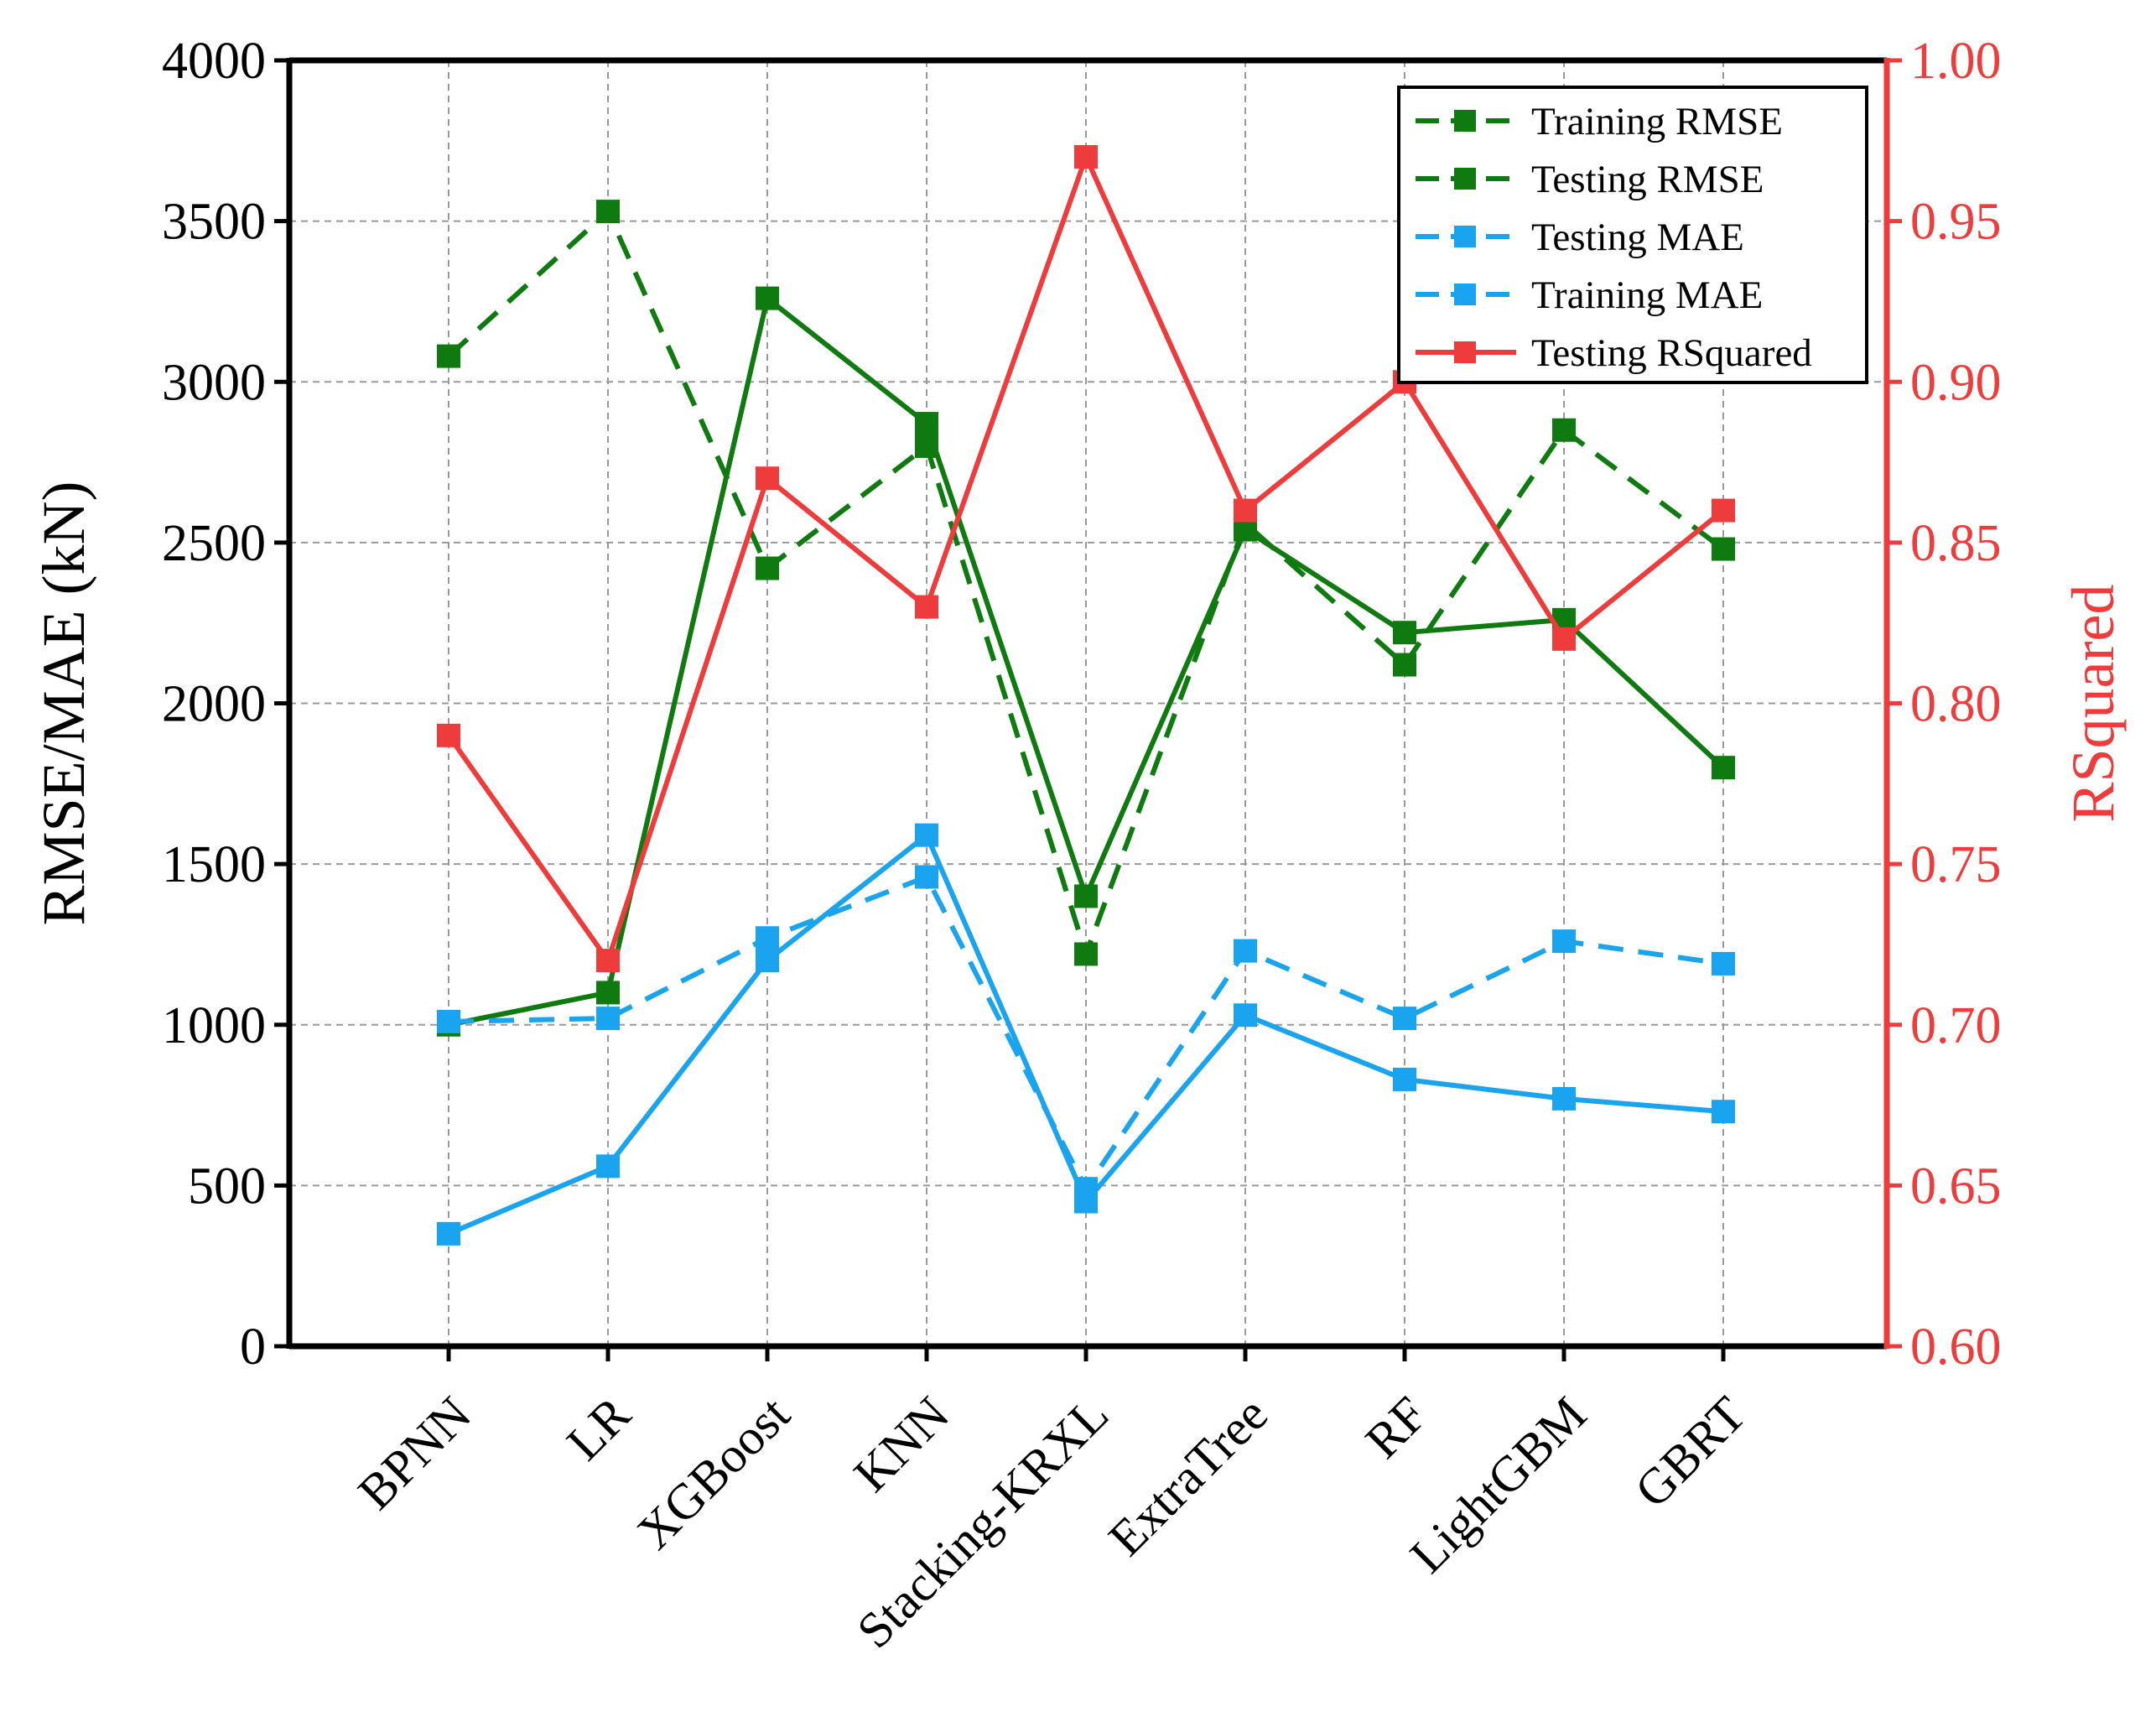 Image resolution: width=2156 pixels, height=1717 pixels. What do you see at coordinates (1956, 1025) in the screenshot?
I see `right-tick-label: 0.70` at bounding box center [1956, 1025].